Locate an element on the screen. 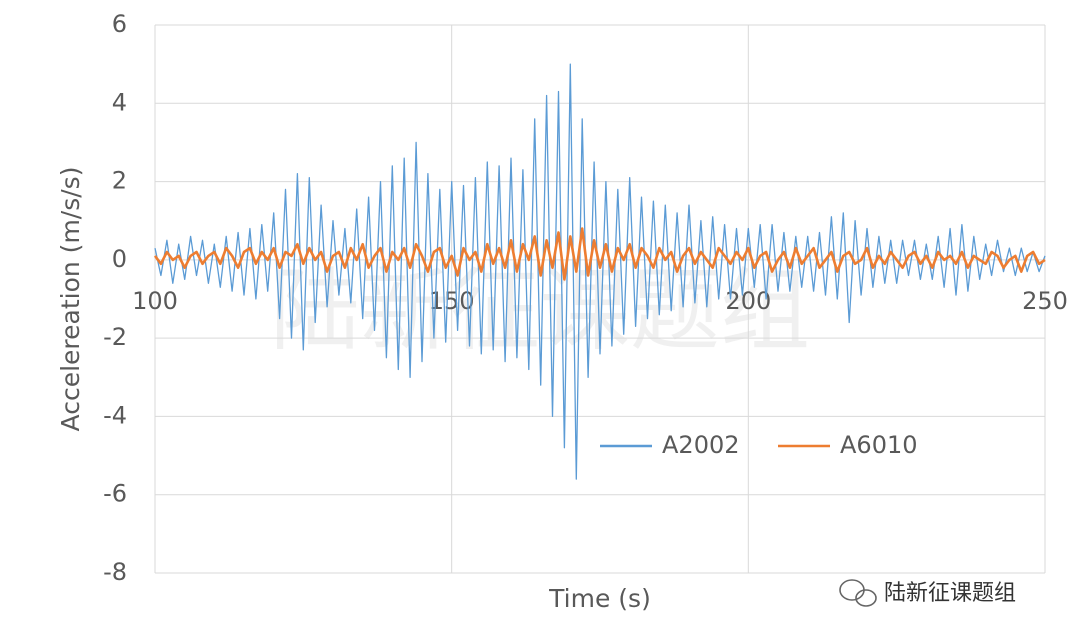 This screenshot has height=641, width=1080. brand-icon is located at coordinates (858, 593).